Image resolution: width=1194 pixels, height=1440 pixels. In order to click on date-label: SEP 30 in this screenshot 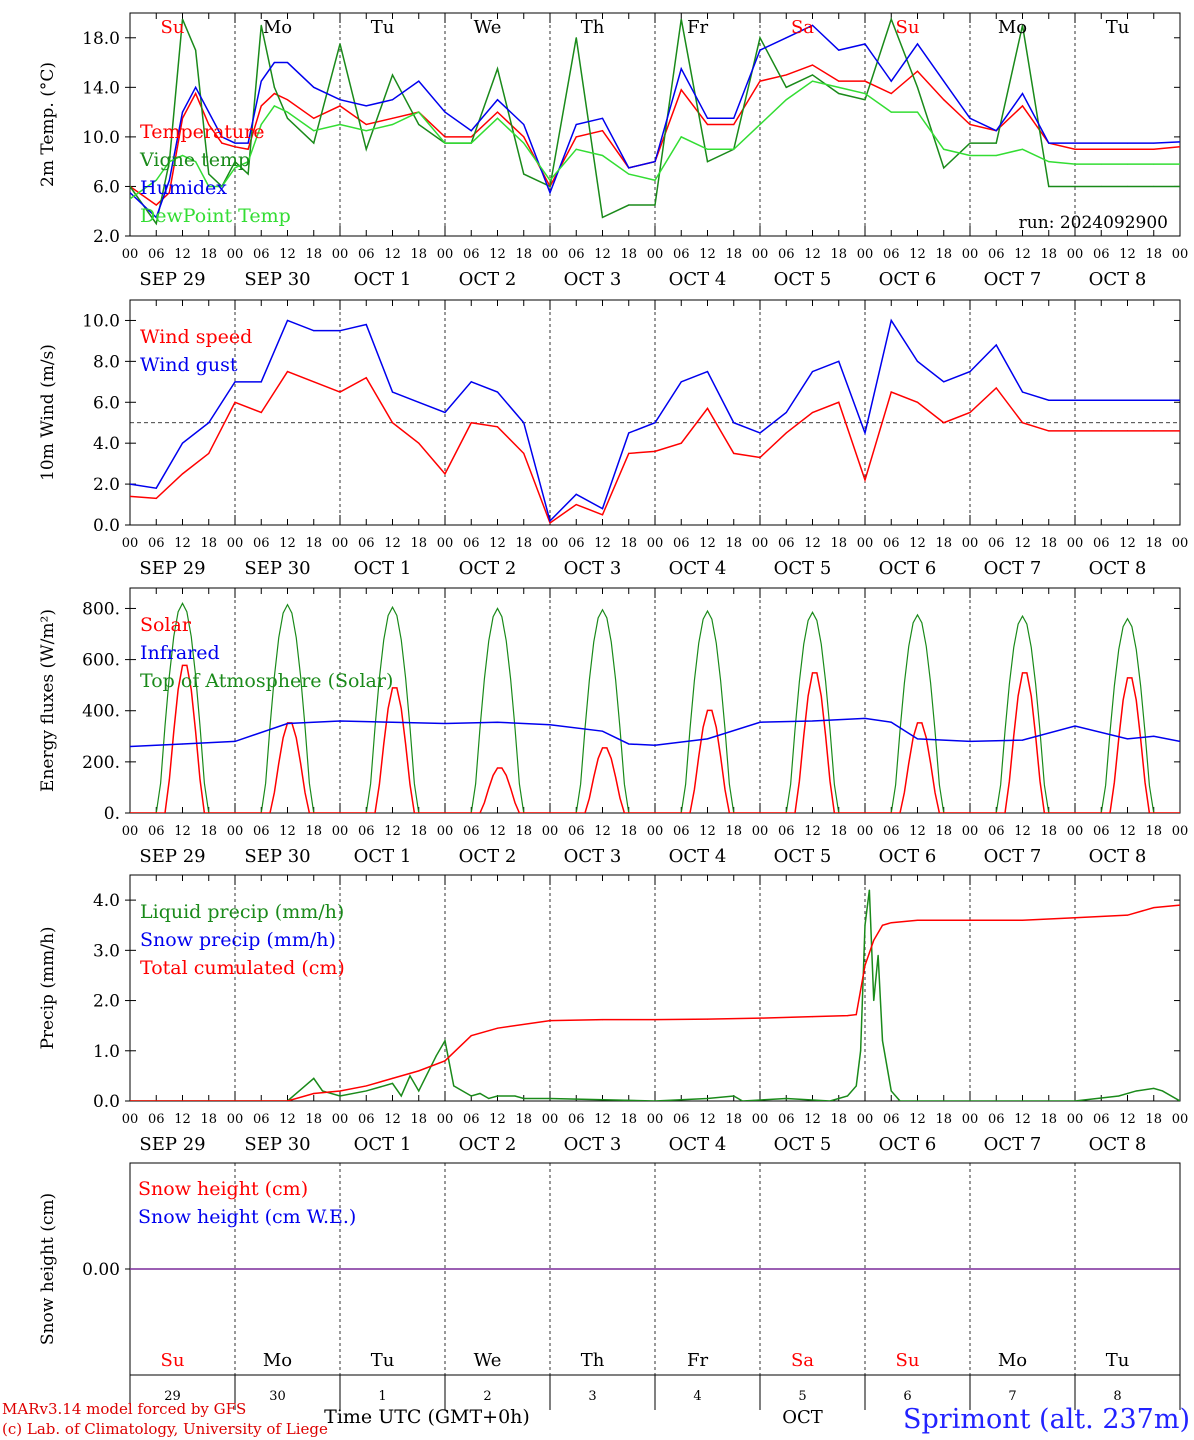, I will do `click(277, 568)`.